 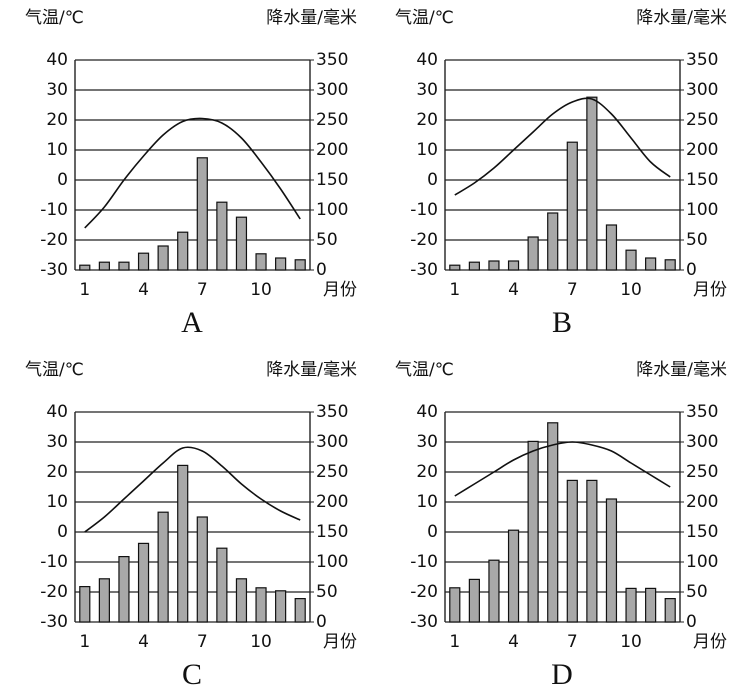 What do you see at coordinates (424, 18) in the screenshot?
I see `y-axis-label: 气温/℃` at bounding box center [424, 18].